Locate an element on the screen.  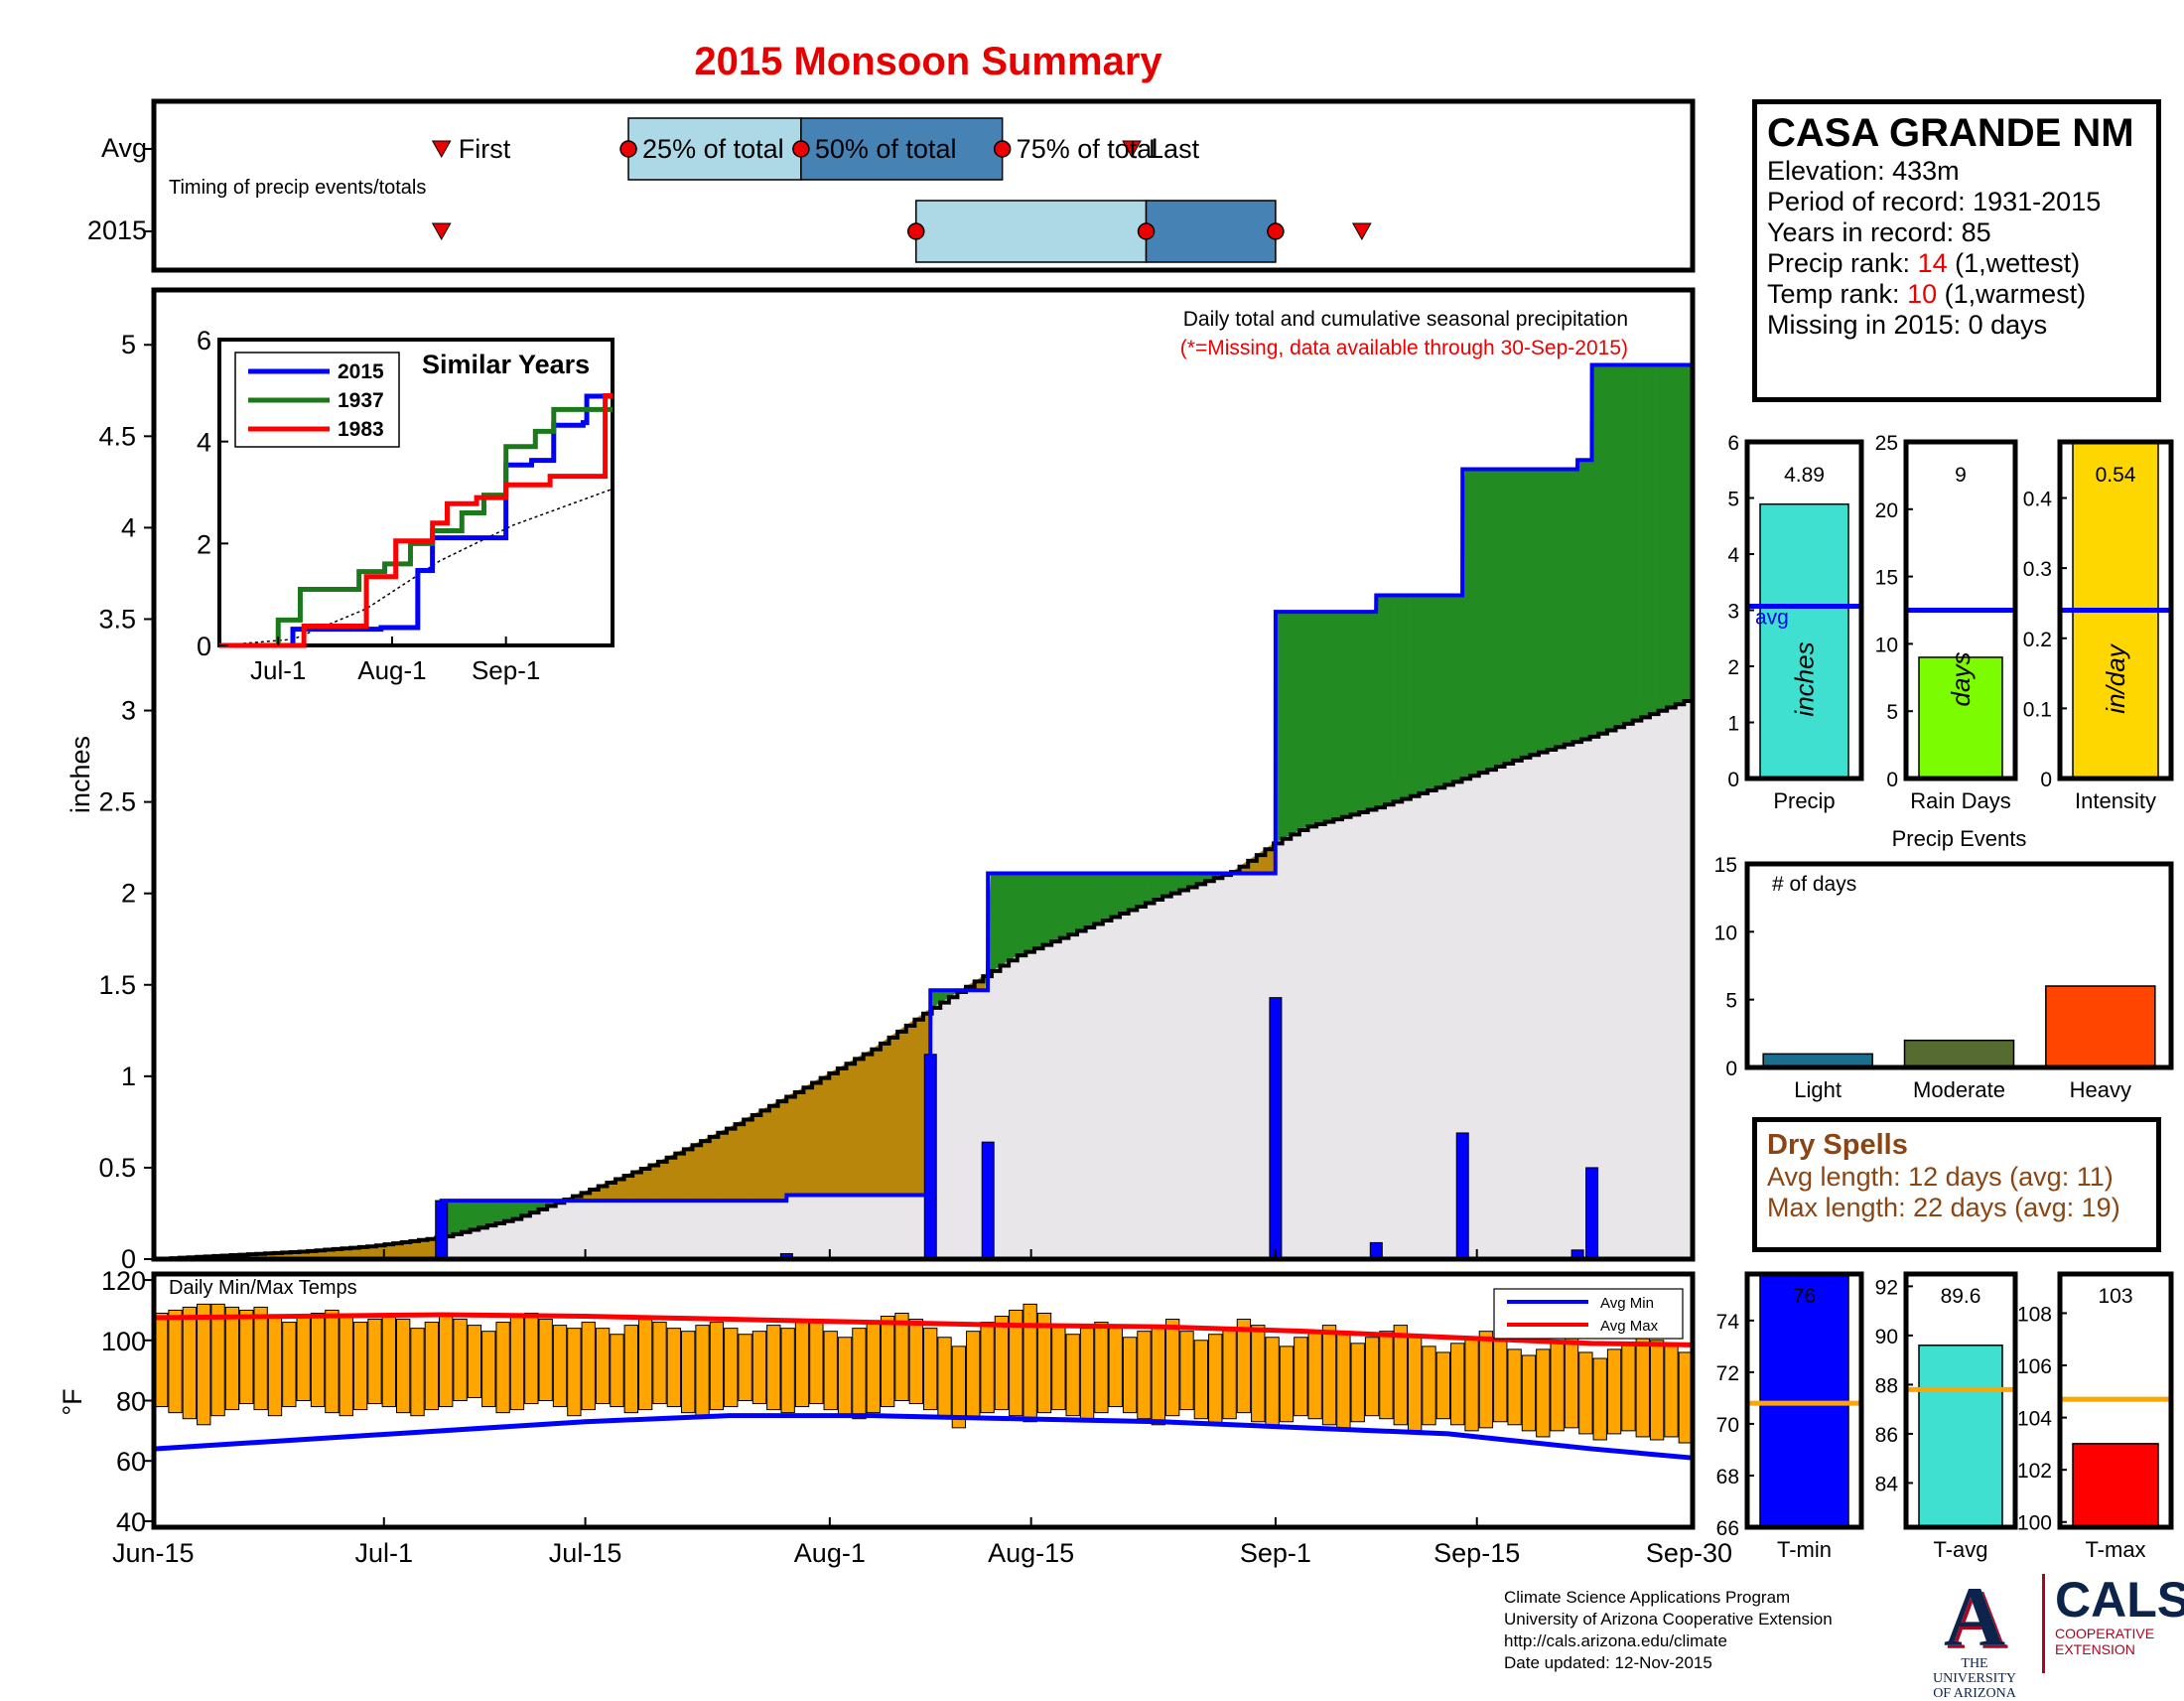
temp-rank-line: Temp rank: 10 (1,warmest) is located at coordinates (1927, 294).